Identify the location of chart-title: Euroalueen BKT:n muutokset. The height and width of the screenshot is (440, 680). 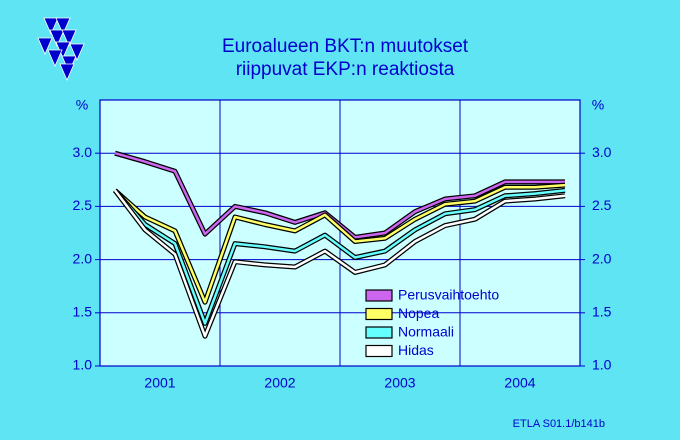
(345, 46).